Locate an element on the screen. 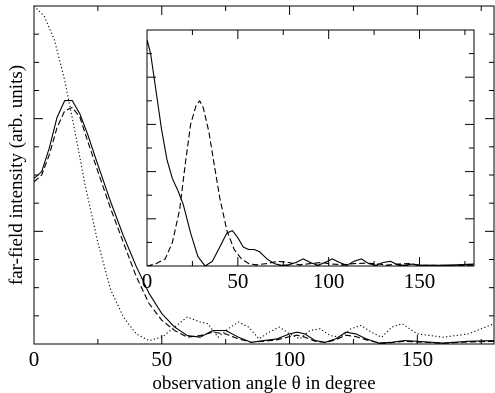 This screenshot has width=495, height=393. main-x-tick-label: 150 is located at coordinates (418, 359).